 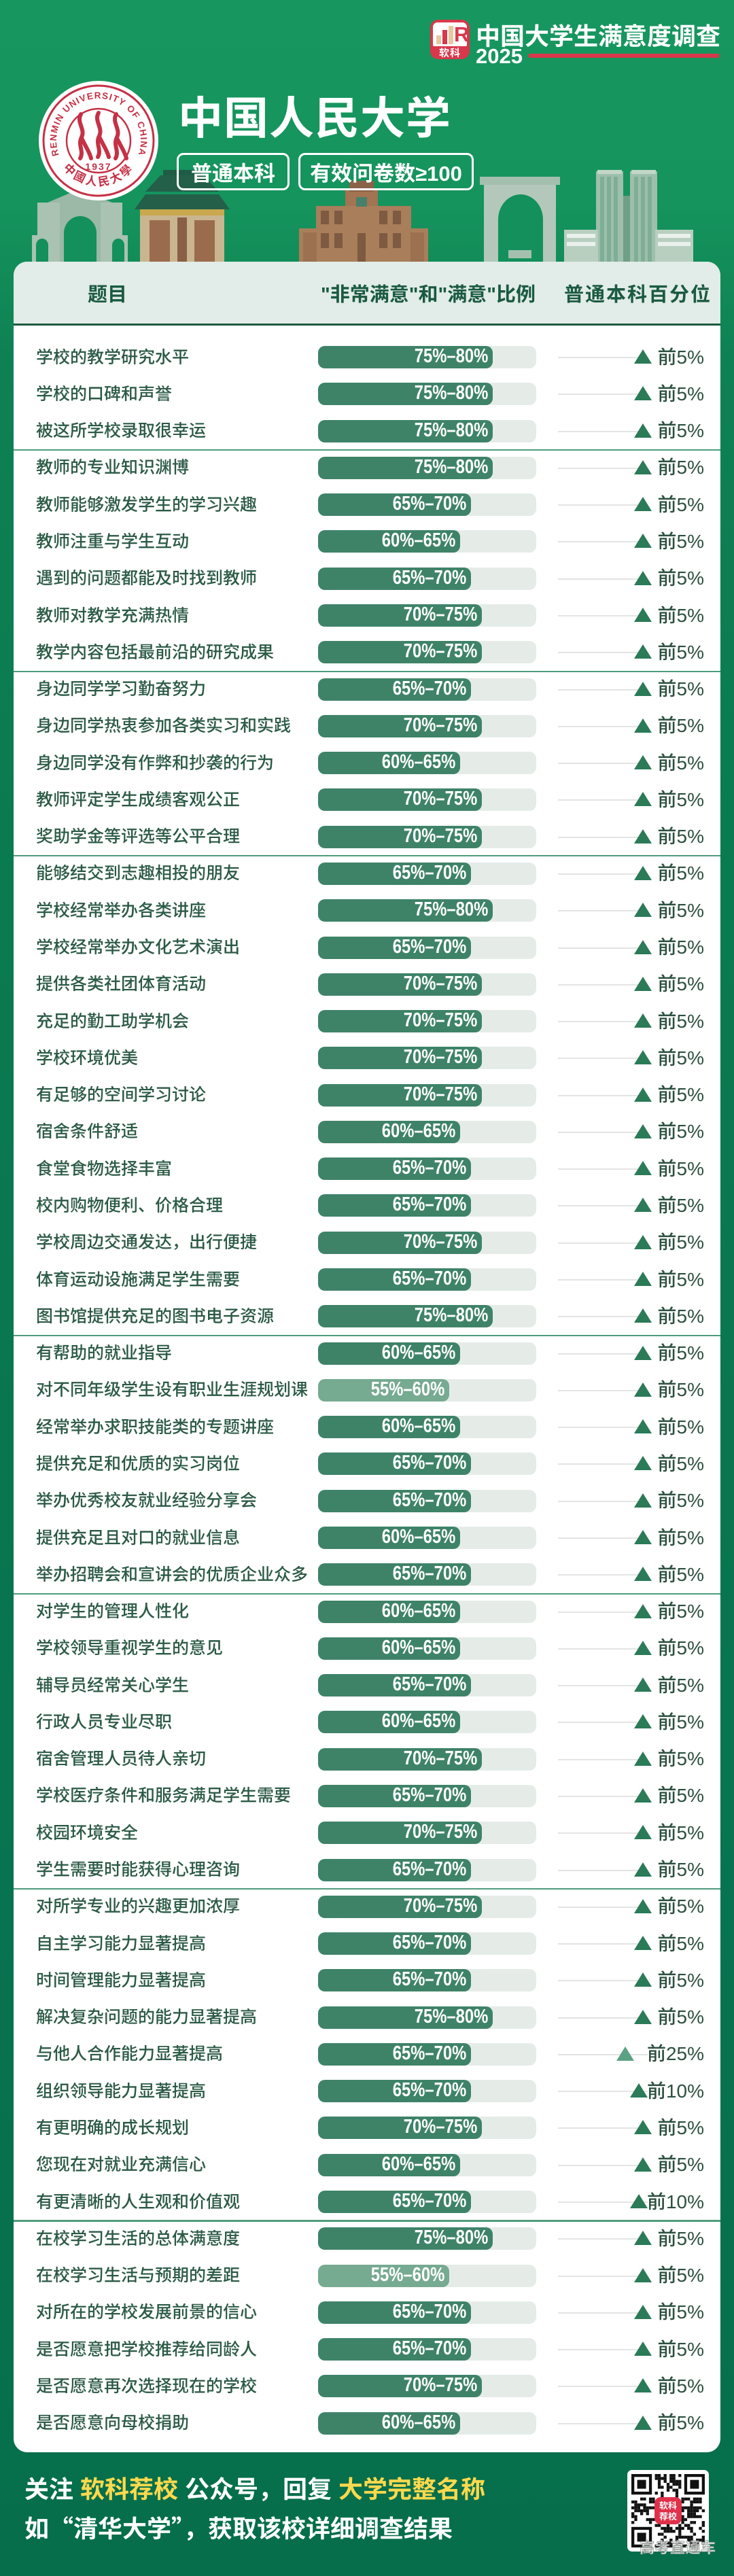 What do you see at coordinates (98, 166) in the screenshot?
I see `svg-text: 1937` at bounding box center [98, 166].